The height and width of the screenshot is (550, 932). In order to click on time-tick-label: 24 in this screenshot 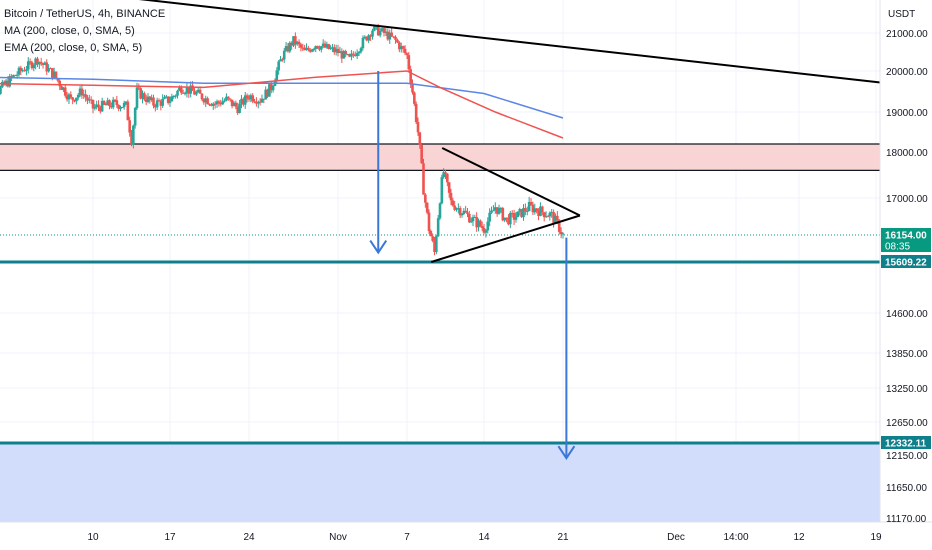, I will do `click(249, 537)`.